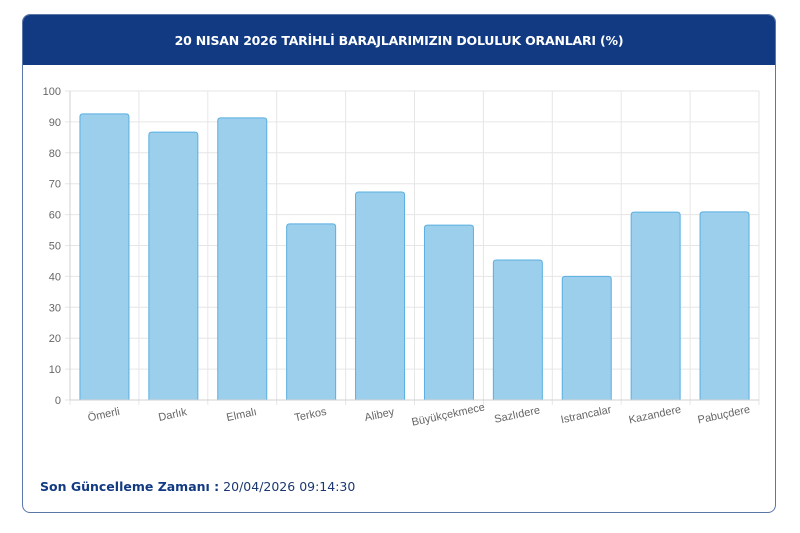 This screenshot has width=800, height=533. Describe the element at coordinates (655, 415) in the screenshot. I see `x-tick-label: Kazandere` at that location.